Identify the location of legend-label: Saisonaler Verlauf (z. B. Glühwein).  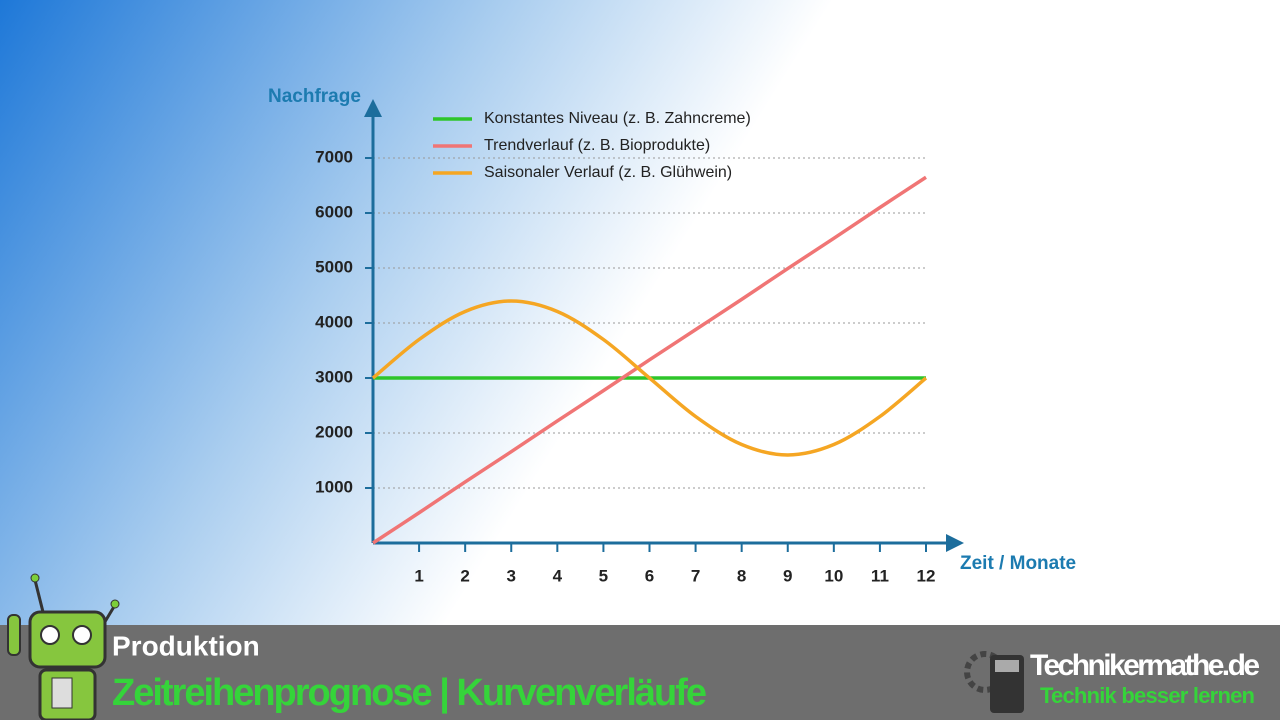
(608, 172).